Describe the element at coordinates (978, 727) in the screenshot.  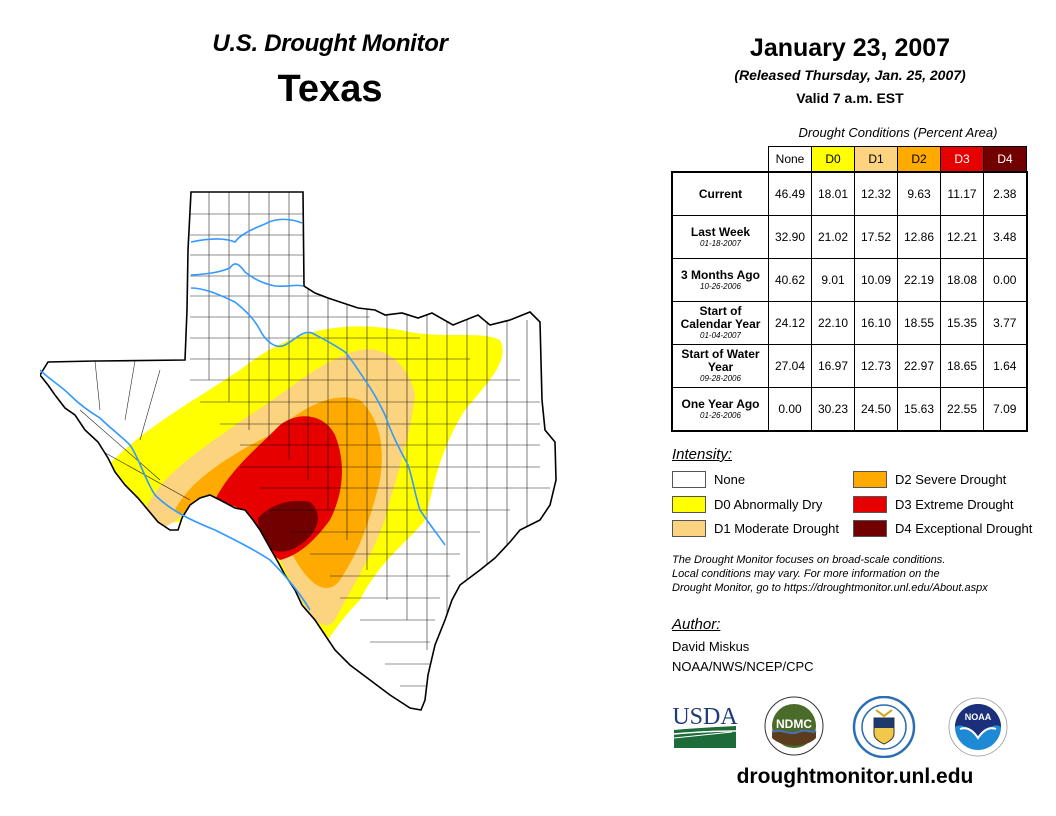
I see `noaa-logo: NOAA` at that location.